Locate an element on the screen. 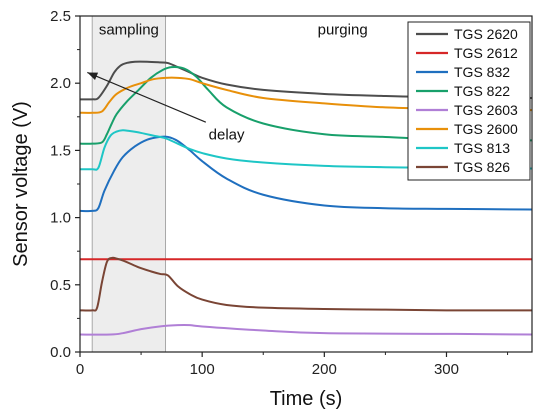 The image size is (550, 417). legend-label-tgs-832: TGS 832 is located at coordinates (482, 72).